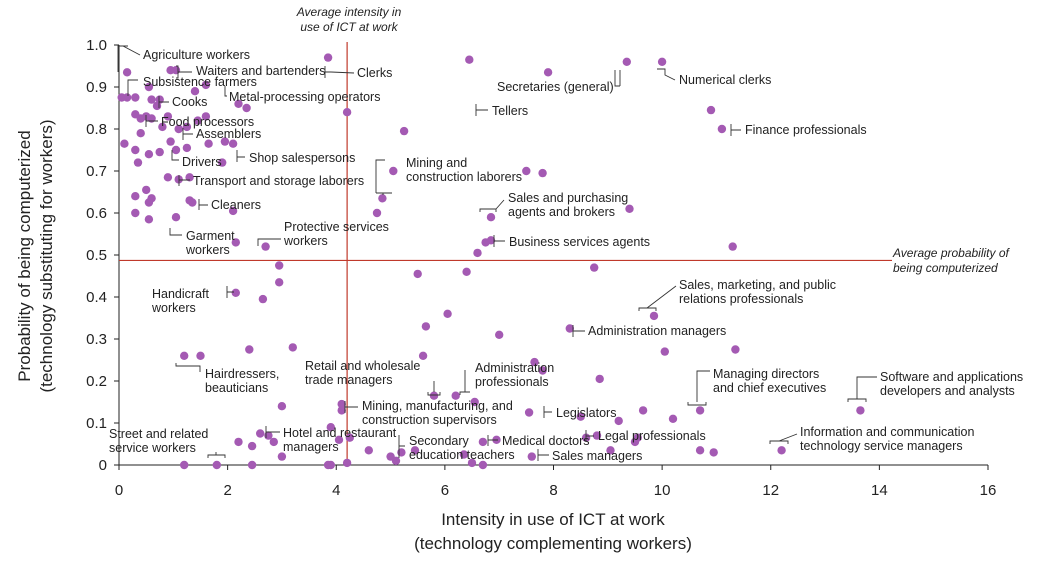 The image size is (1044, 566). I want to click on x-tick-label: 2, so click(227, 490).